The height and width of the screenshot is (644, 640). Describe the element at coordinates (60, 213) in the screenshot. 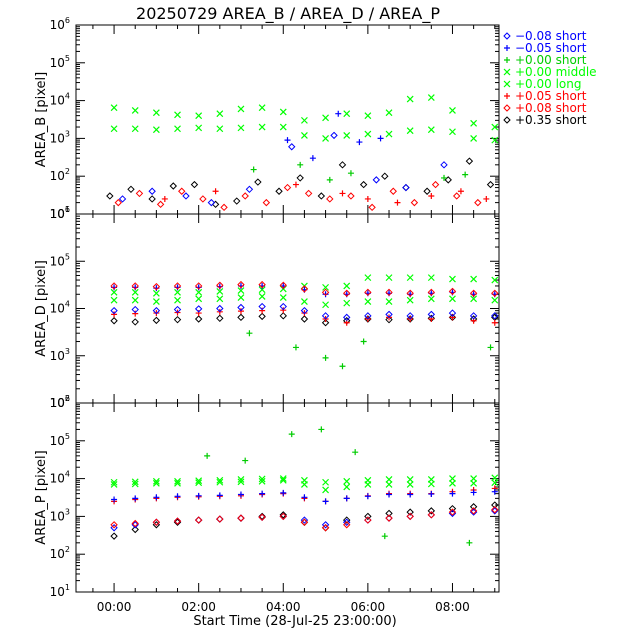

I see `y-tick-label: 10⁶` at that location.